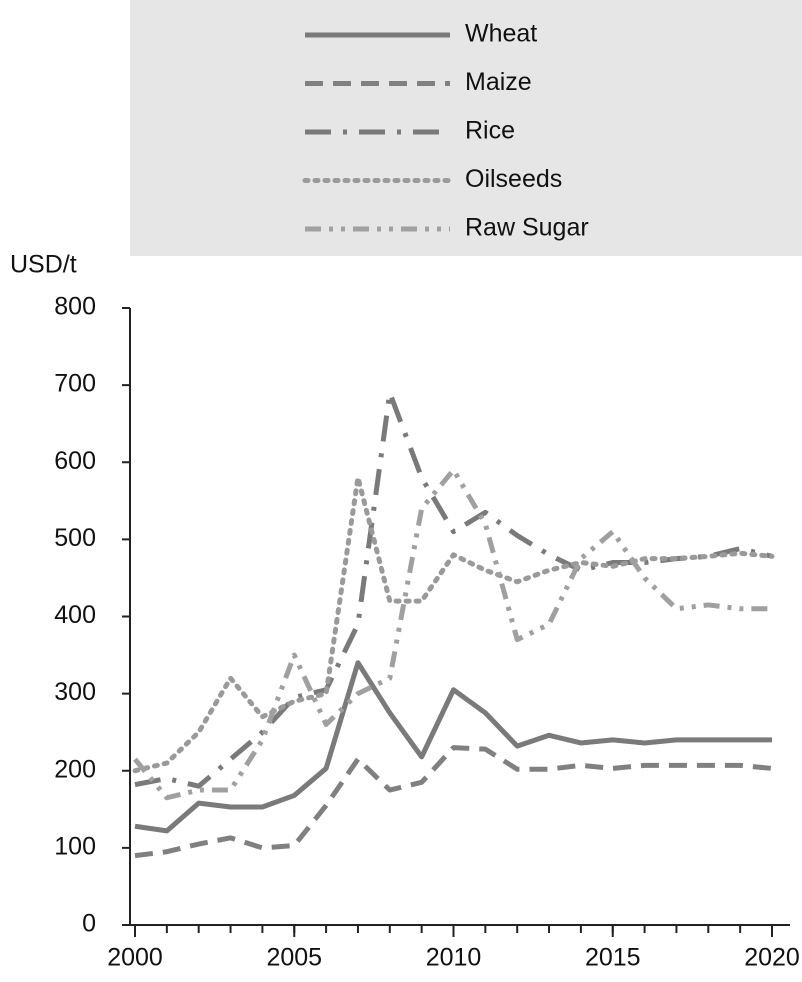  What do you see at coordinates (772, 958) in the screenshot?
I see `x-tick-label: 2020` at bounding box center [772, 958].